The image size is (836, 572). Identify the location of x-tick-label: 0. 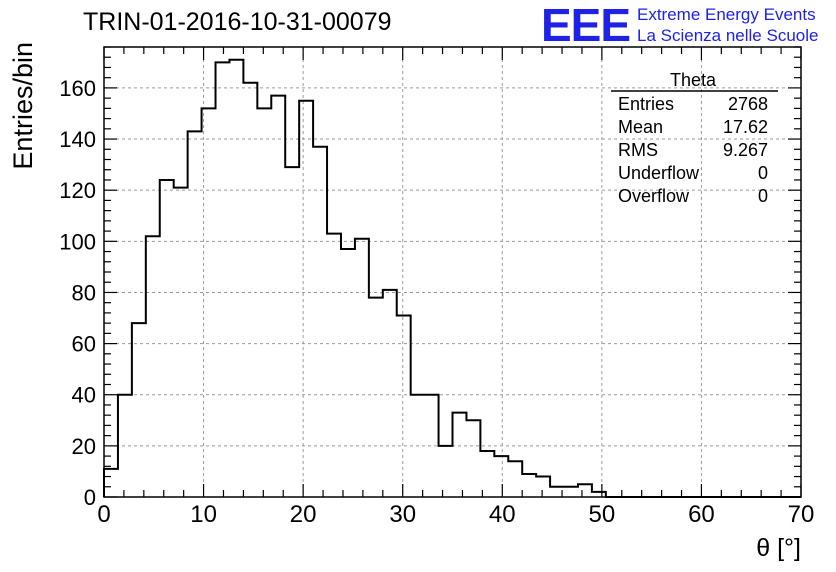
(103, 514).